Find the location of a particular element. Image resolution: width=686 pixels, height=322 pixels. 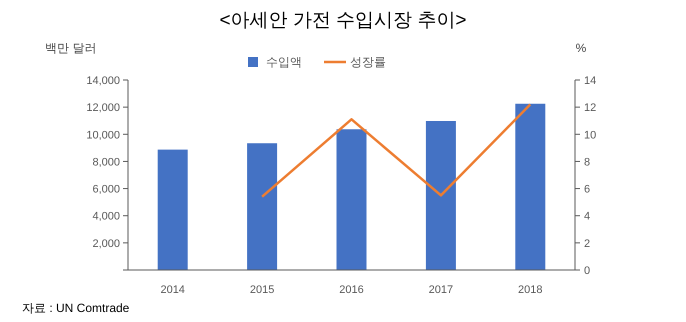

x-tick-label: 2014 is located at coordinates (172, 290).